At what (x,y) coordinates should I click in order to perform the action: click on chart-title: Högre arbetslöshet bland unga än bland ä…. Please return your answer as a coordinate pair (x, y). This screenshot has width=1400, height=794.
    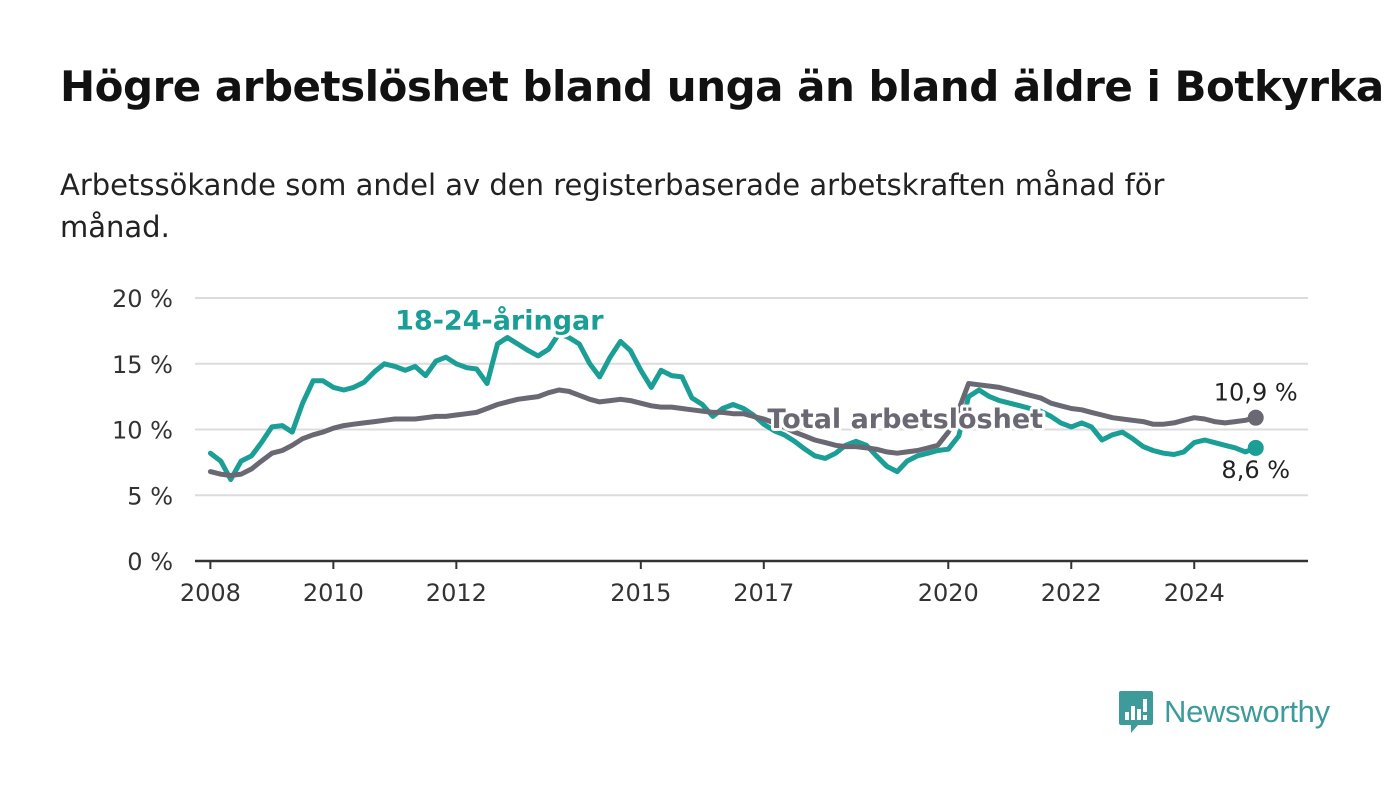
    Looking at the image, I should click on (722, 86).